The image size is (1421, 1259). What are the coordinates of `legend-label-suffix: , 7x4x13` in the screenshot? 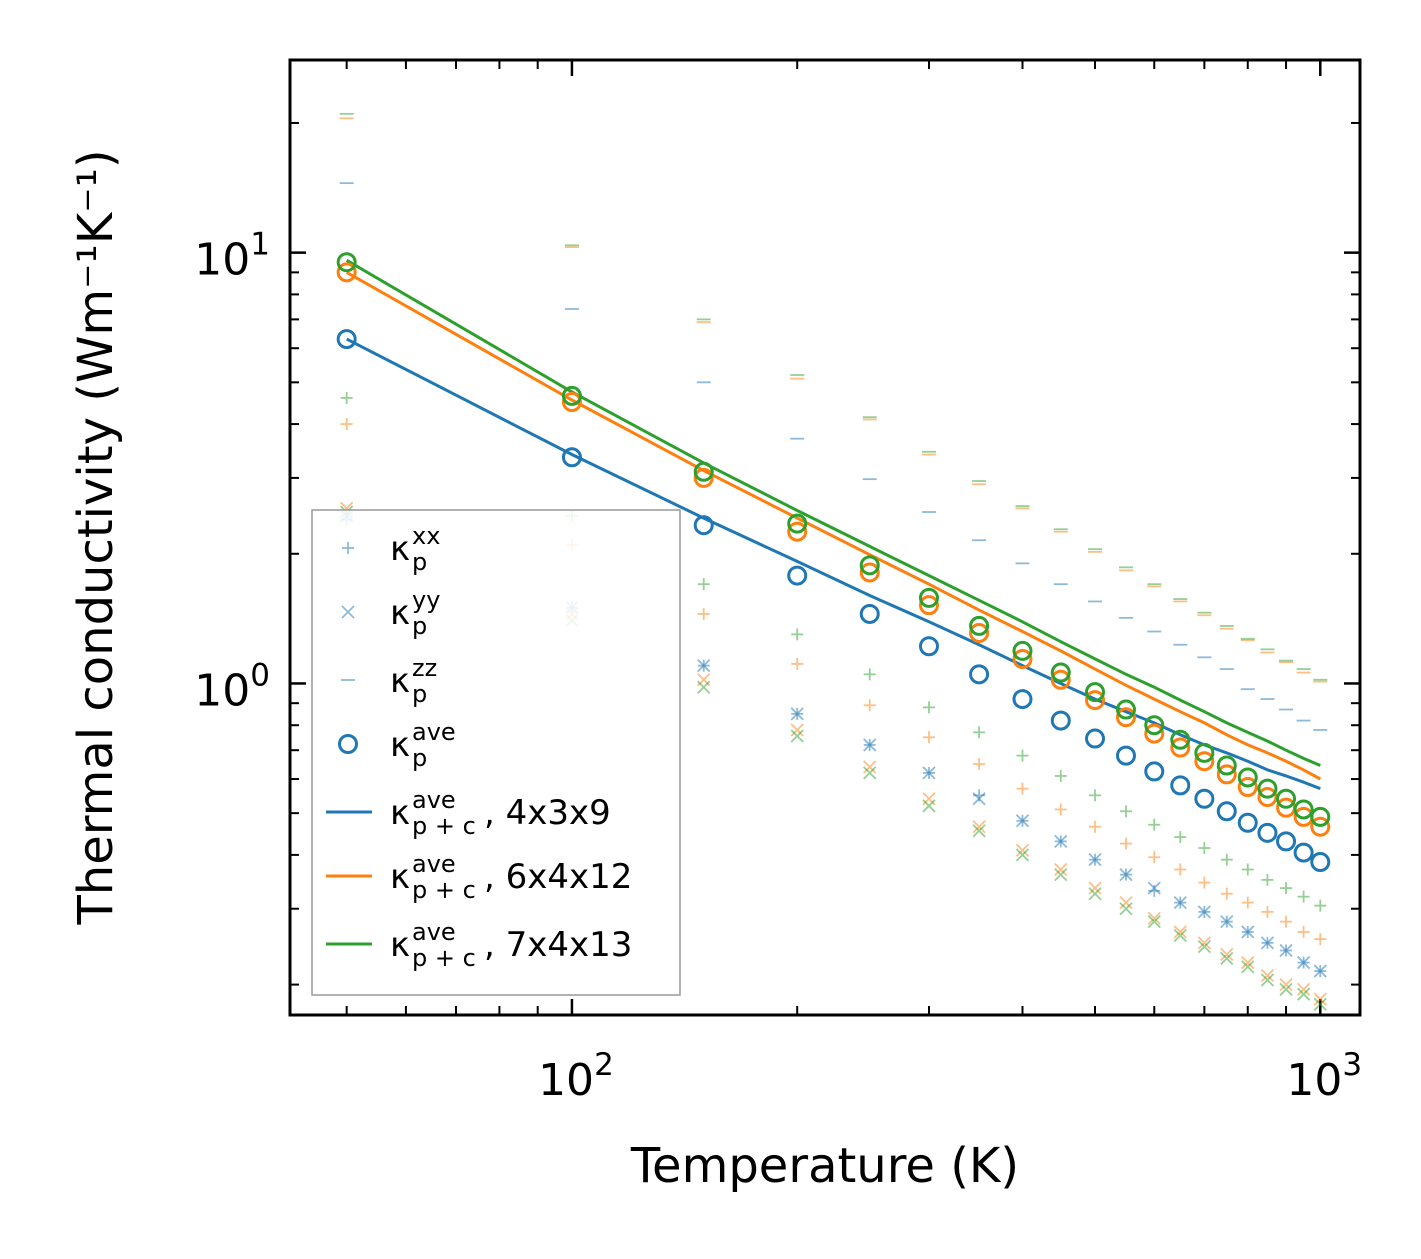 It's located at (558, 945).